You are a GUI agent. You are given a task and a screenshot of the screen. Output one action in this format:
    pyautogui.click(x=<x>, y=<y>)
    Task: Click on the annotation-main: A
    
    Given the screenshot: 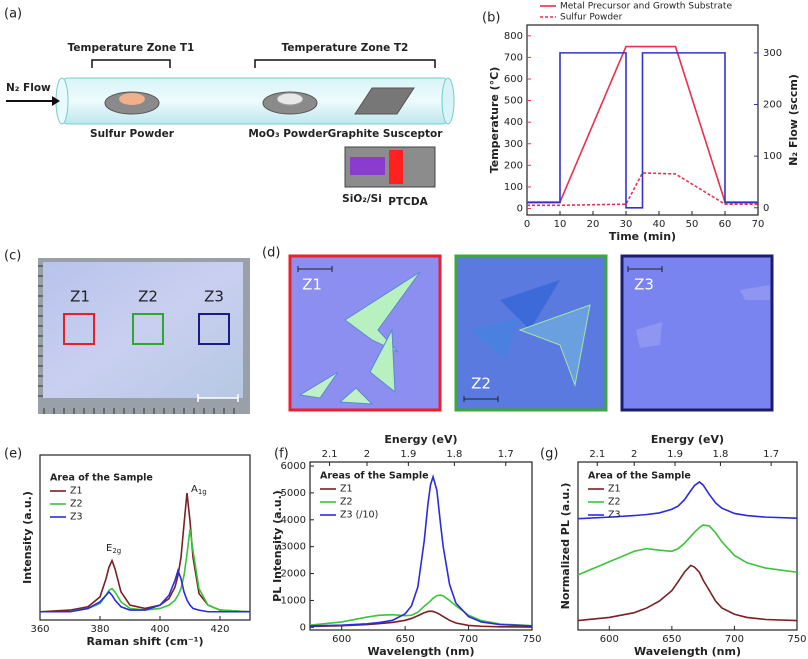 What is the action you would take?
    pyautogui.click(x=194, y=489)
    